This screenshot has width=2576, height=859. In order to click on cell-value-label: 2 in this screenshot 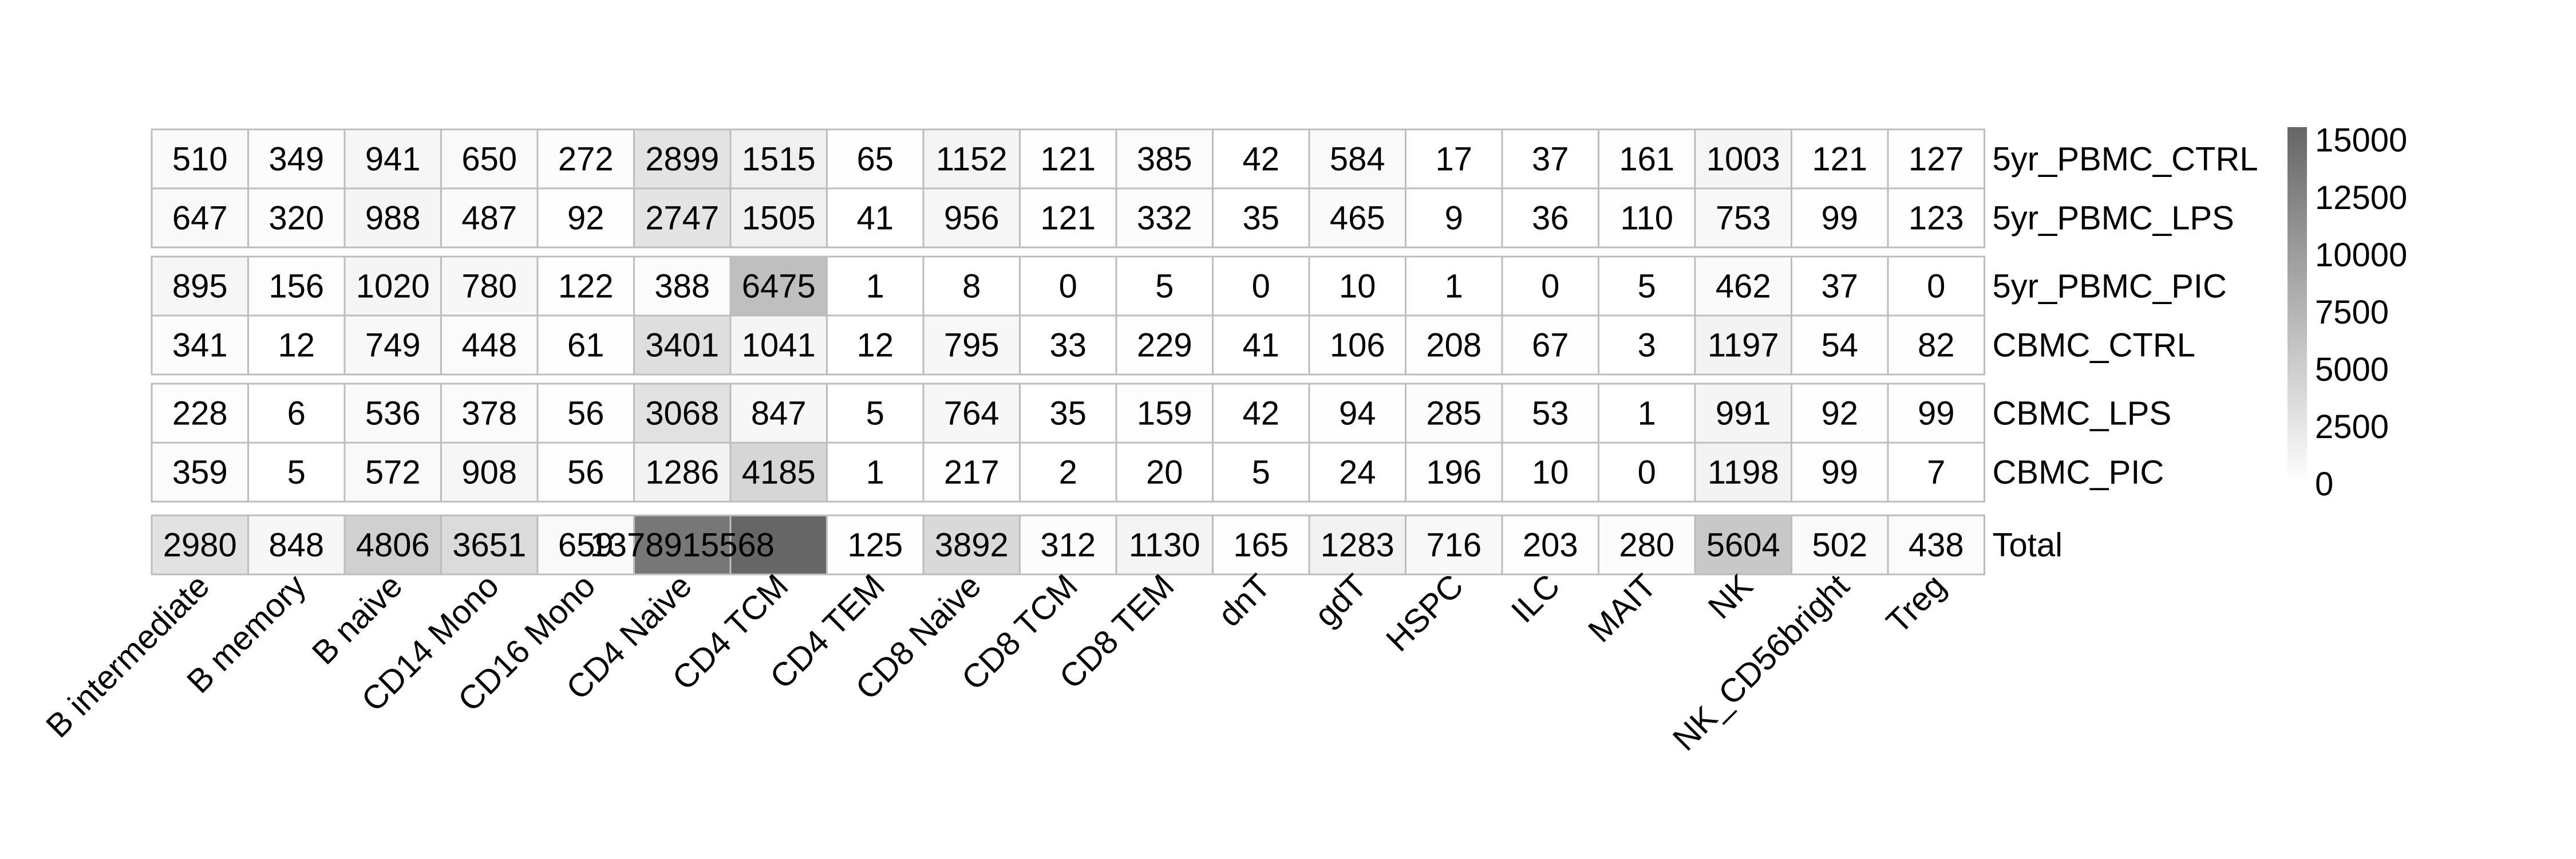, I will do `click(1068, 472)`.